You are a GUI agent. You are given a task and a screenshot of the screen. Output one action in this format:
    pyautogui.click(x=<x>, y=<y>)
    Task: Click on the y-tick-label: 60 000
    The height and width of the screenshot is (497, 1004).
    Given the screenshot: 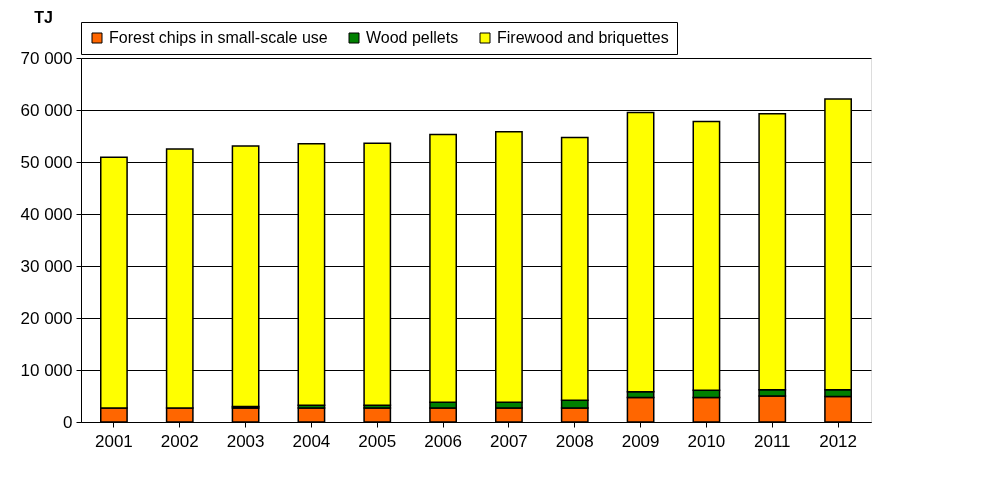 What is the action you would take?
    pyautogui.click(x=46, y=110)
    